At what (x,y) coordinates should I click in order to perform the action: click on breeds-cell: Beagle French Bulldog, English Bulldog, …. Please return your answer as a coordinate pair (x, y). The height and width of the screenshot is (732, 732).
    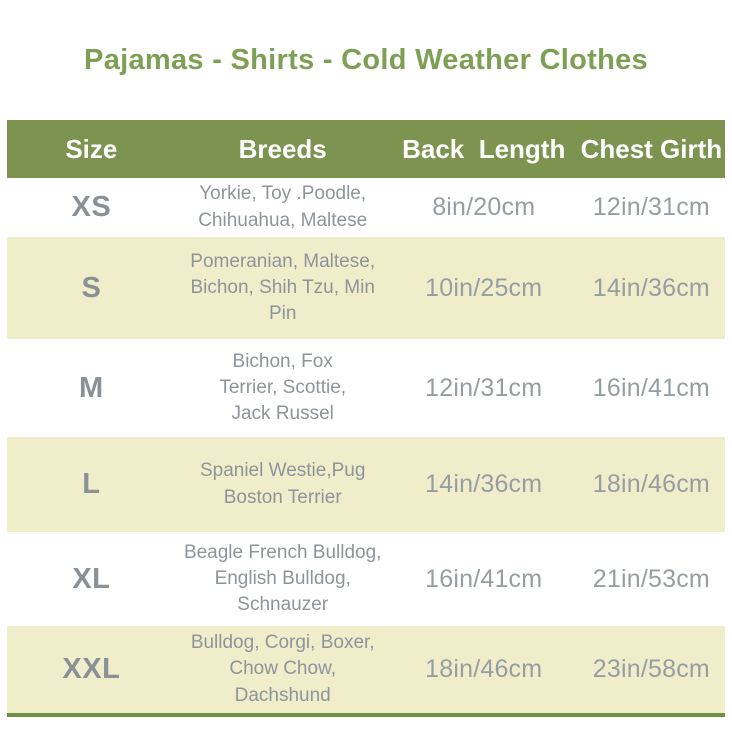
    Looking at the image, I should click on (282, 578).